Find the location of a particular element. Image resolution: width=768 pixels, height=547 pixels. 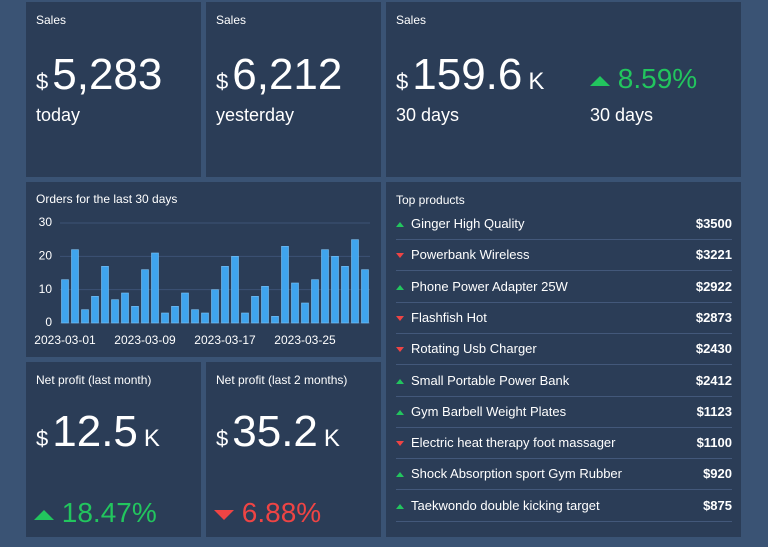

product-row: Shock Absorption sport Gym Rubber $920 is located at coordinates (564, 474).